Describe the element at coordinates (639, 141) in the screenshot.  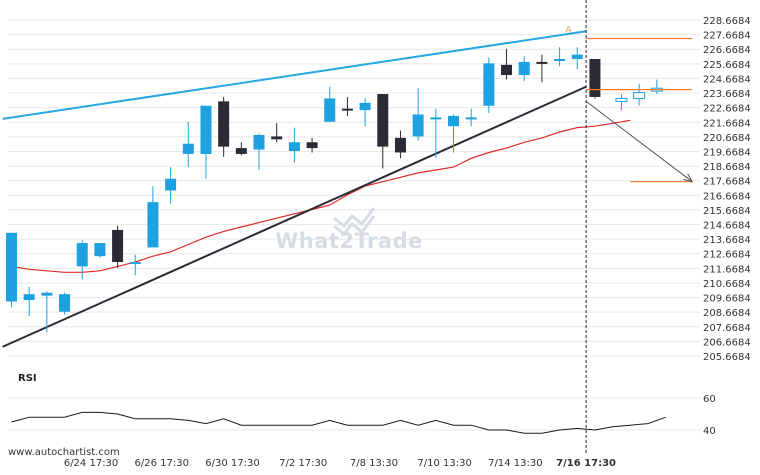
I see `target-arrow-line` at that location.